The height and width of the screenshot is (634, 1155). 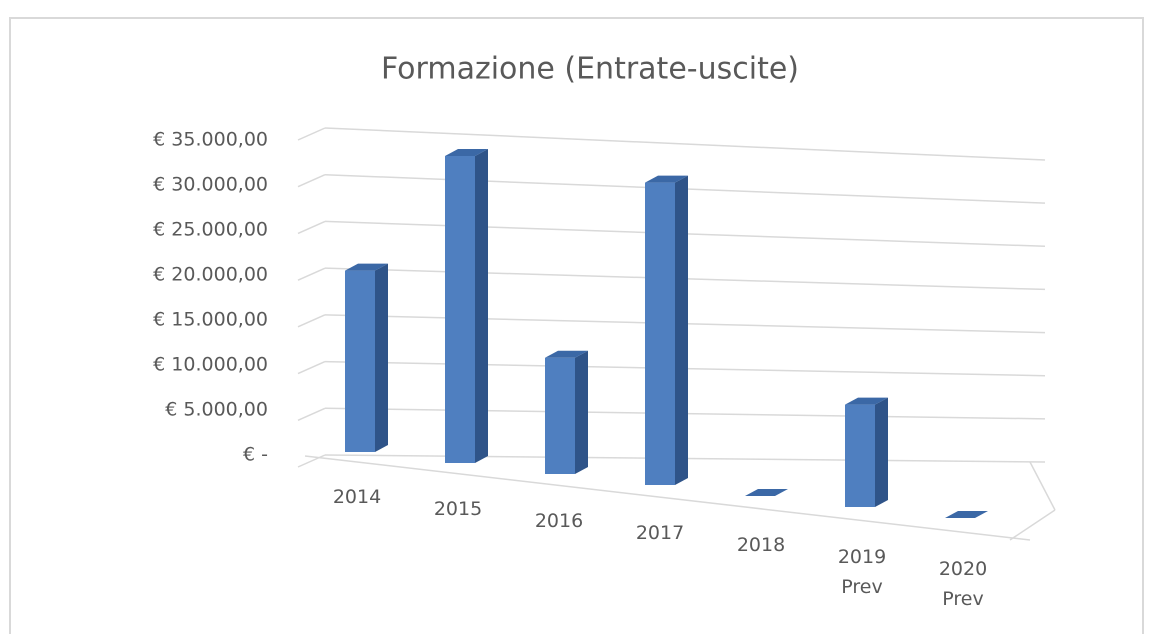 What do you see at coordinates (210, 320) in the screenshot?
I see `y-tick-label: € 15.000,00` at bounding box center [210, 320].